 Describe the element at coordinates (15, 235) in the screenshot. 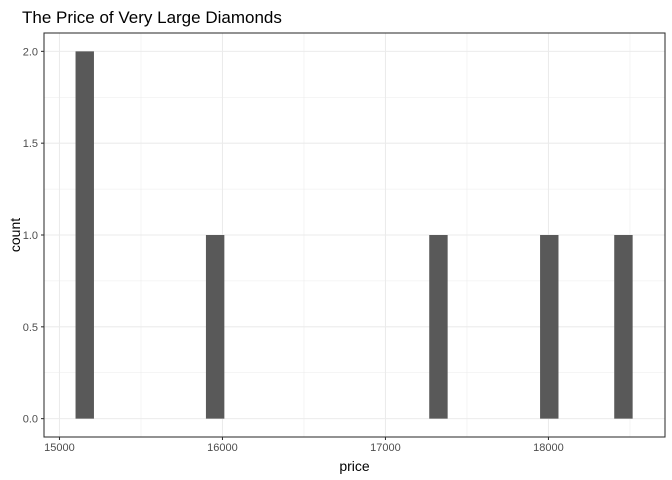

I see `y-axis-label: count` at that location.